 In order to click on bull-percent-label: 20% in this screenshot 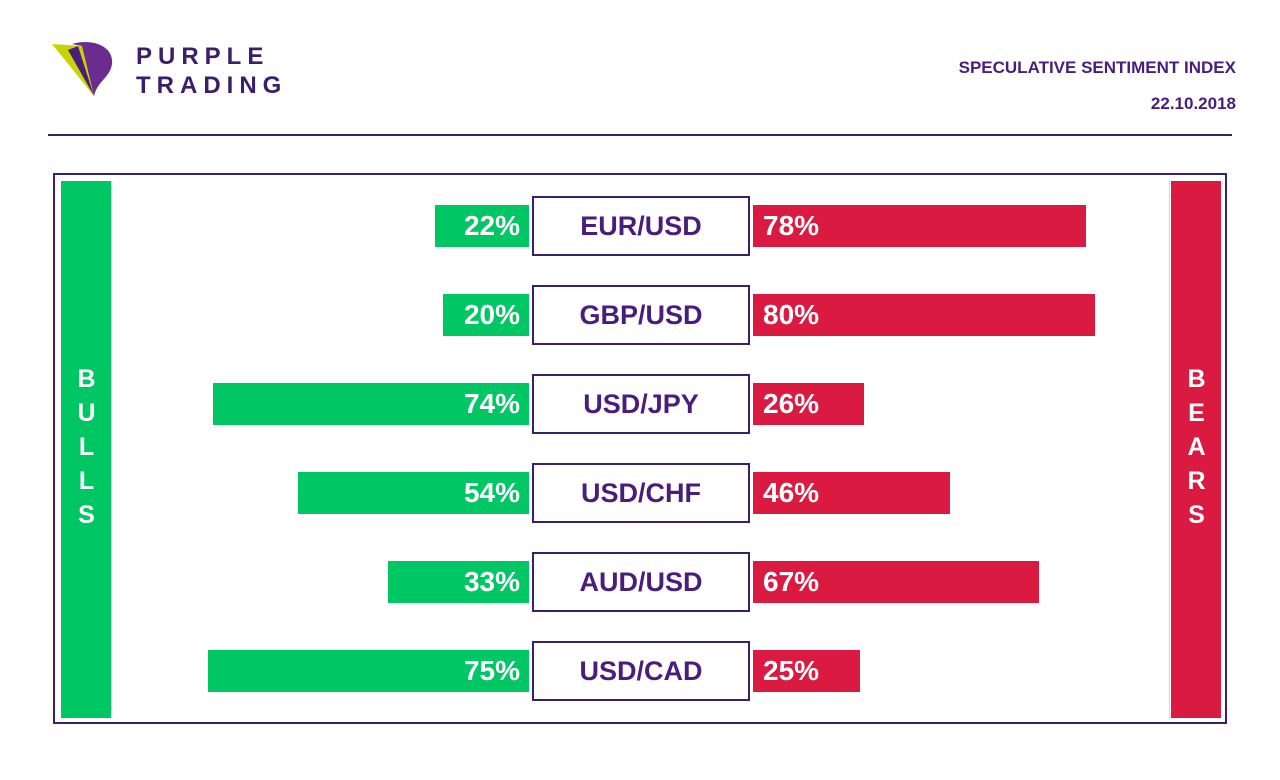, I will do `click(491, 314)`.